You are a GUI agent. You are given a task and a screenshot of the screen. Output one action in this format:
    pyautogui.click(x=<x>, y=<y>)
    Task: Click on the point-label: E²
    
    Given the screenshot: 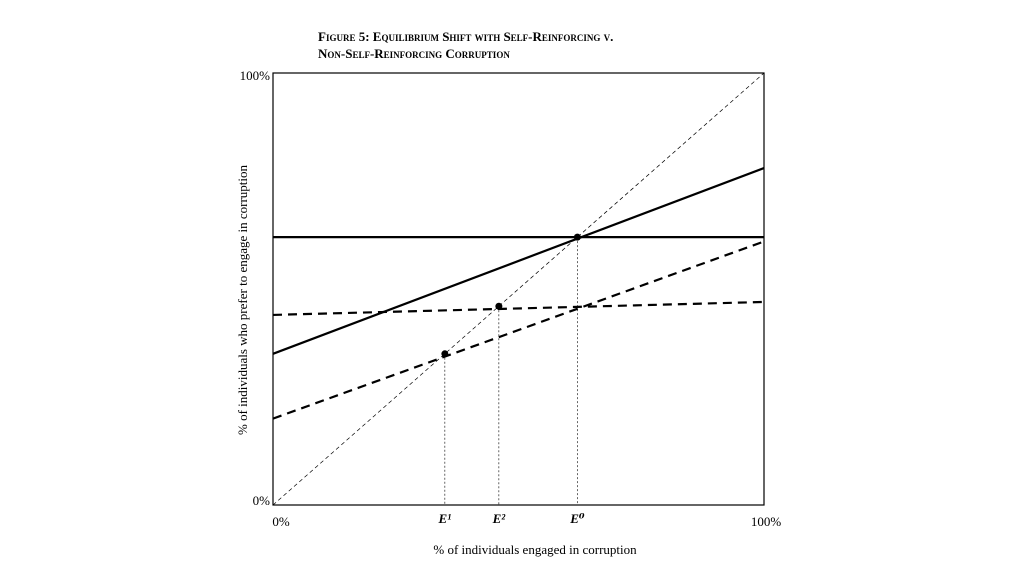 What is the action you would take?
    pyautogui.click(x=499, y=518)
    